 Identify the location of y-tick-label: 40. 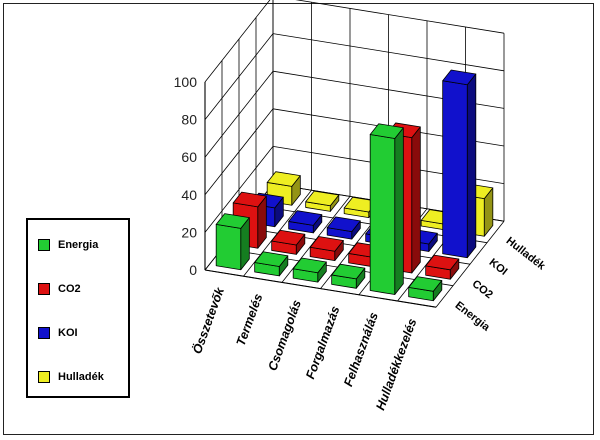
(189, 195).